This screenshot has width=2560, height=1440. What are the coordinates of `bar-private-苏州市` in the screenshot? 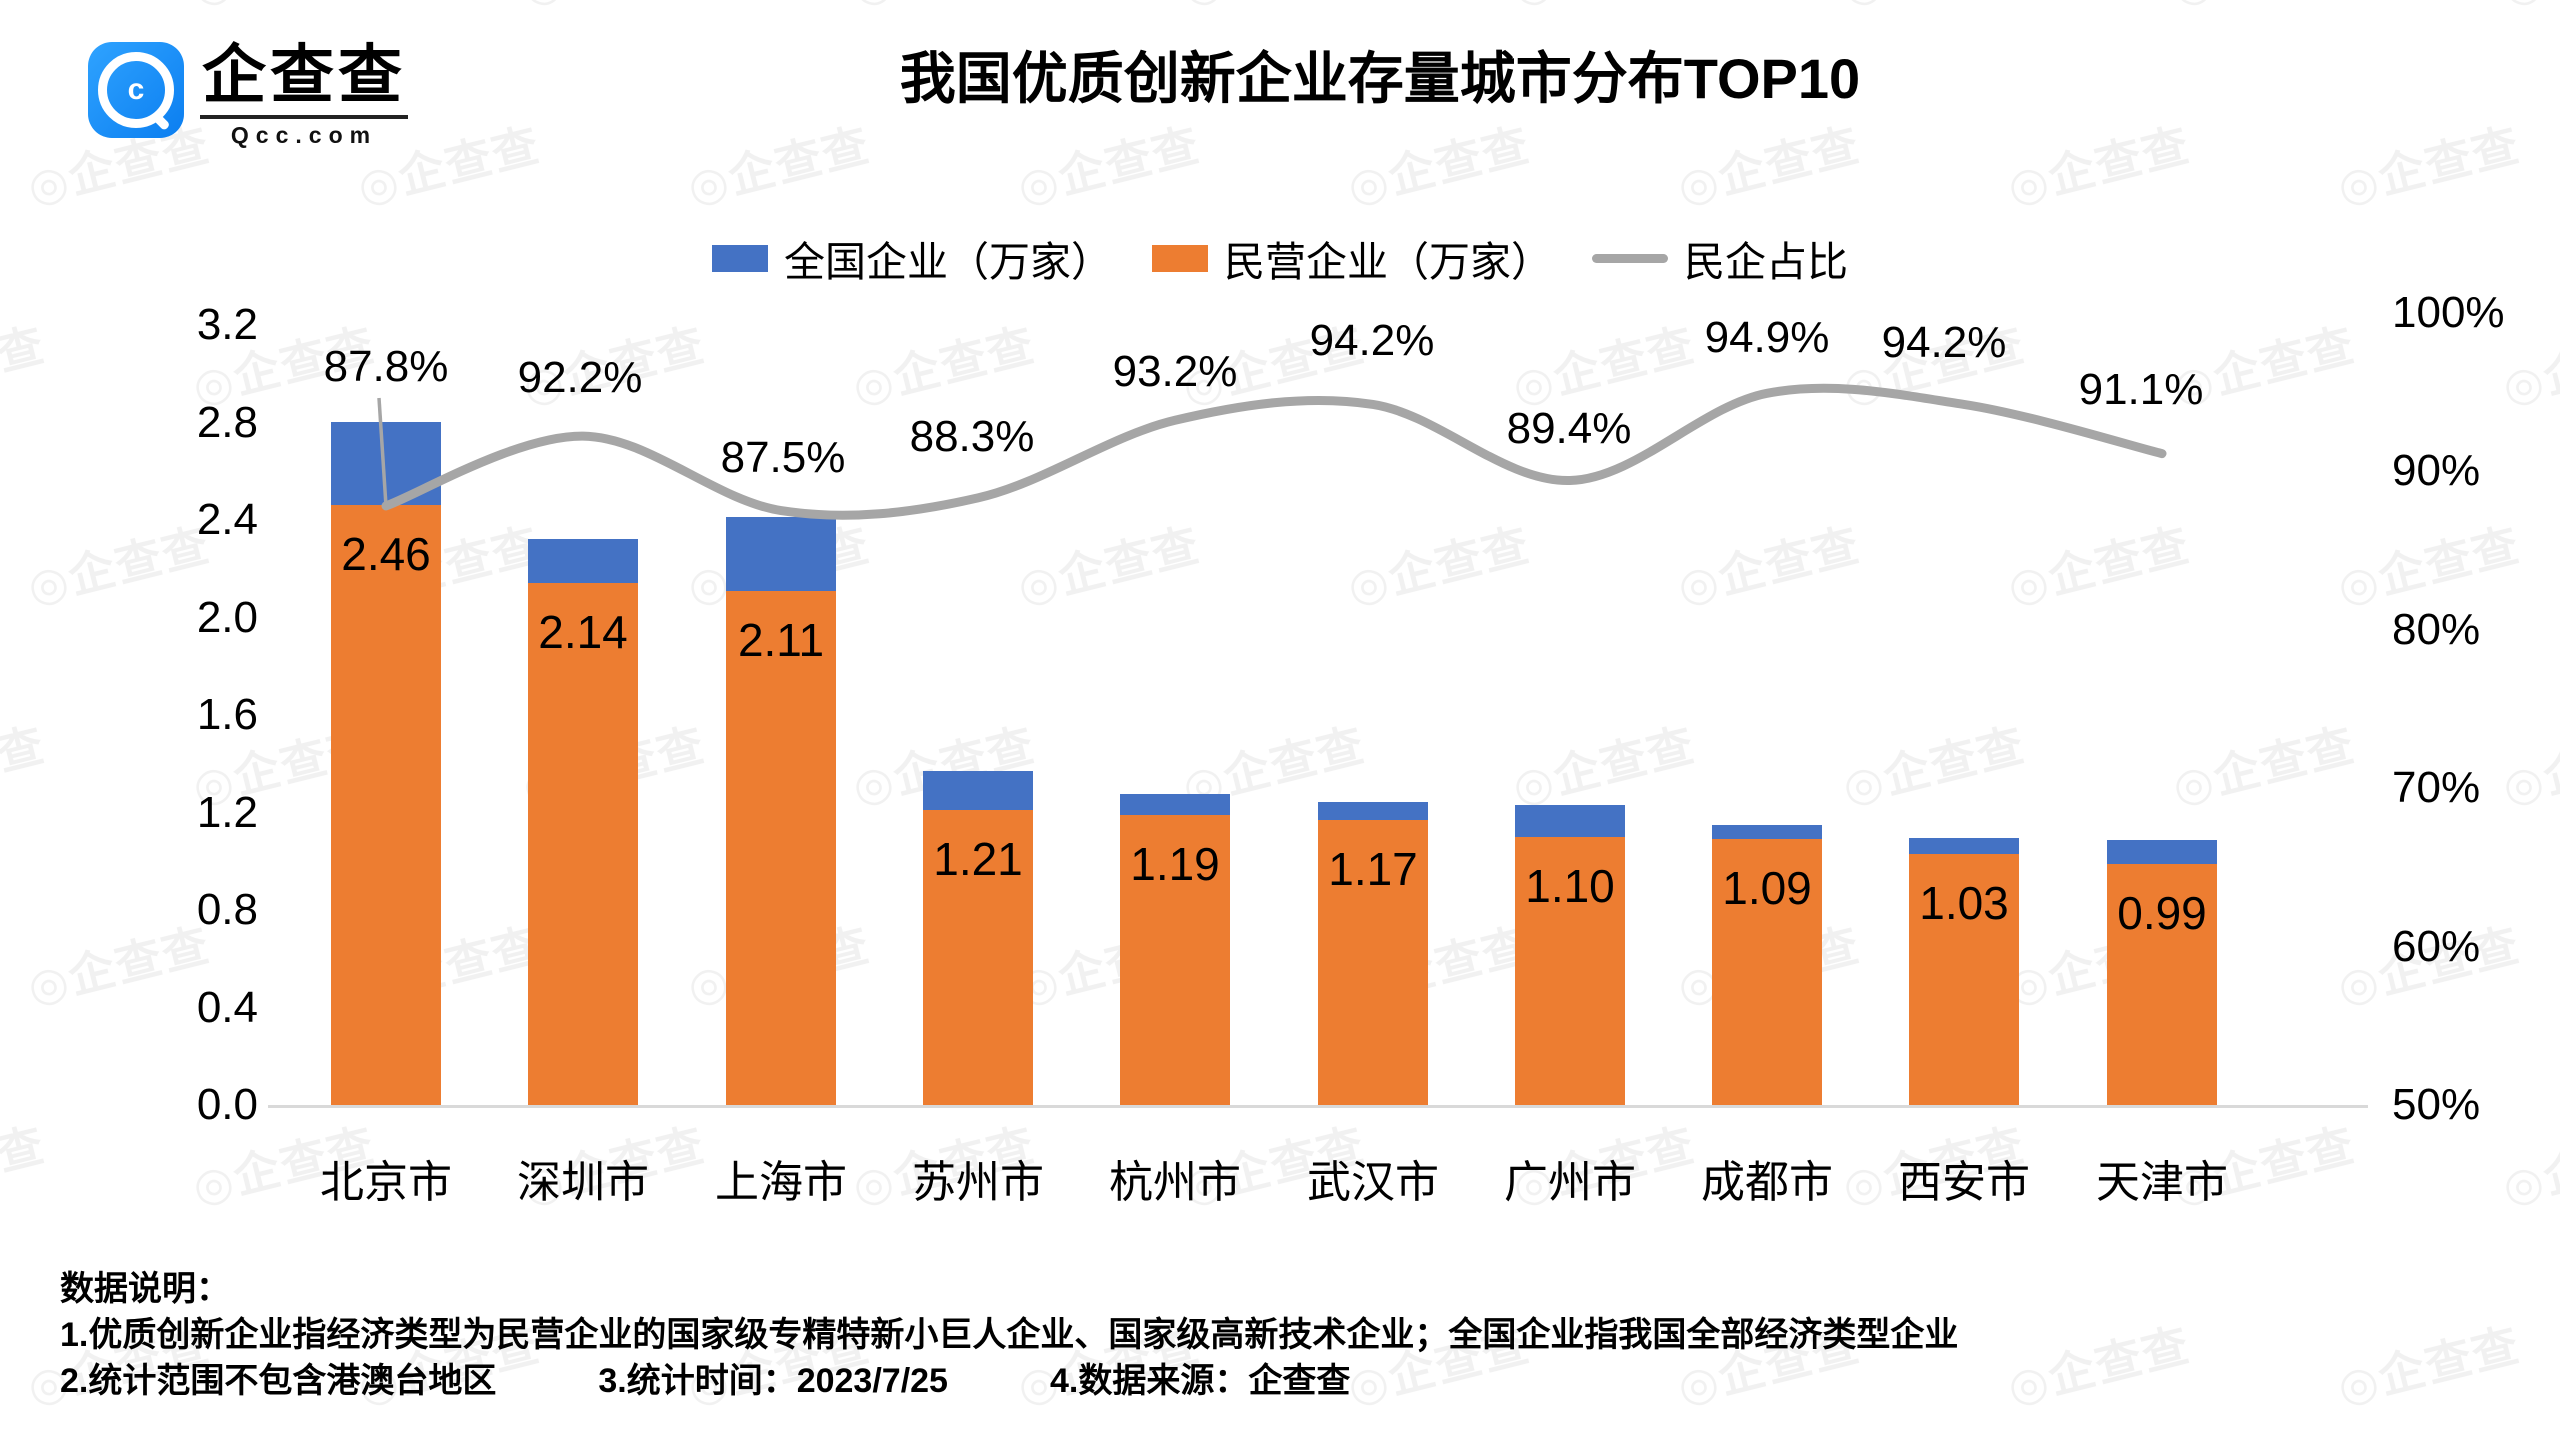 It's located at (978, 957).